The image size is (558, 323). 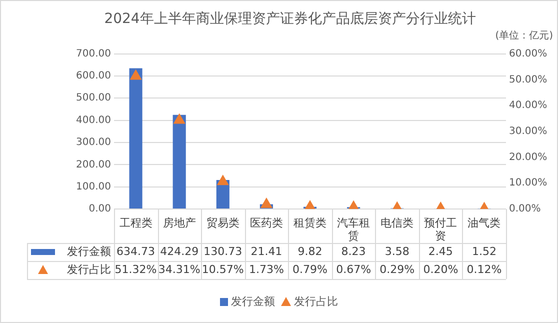 What do you see at coordinates (397, 269) in the screenshot?
I see `data-label: 0.29%` at bounding box center [397, 269].